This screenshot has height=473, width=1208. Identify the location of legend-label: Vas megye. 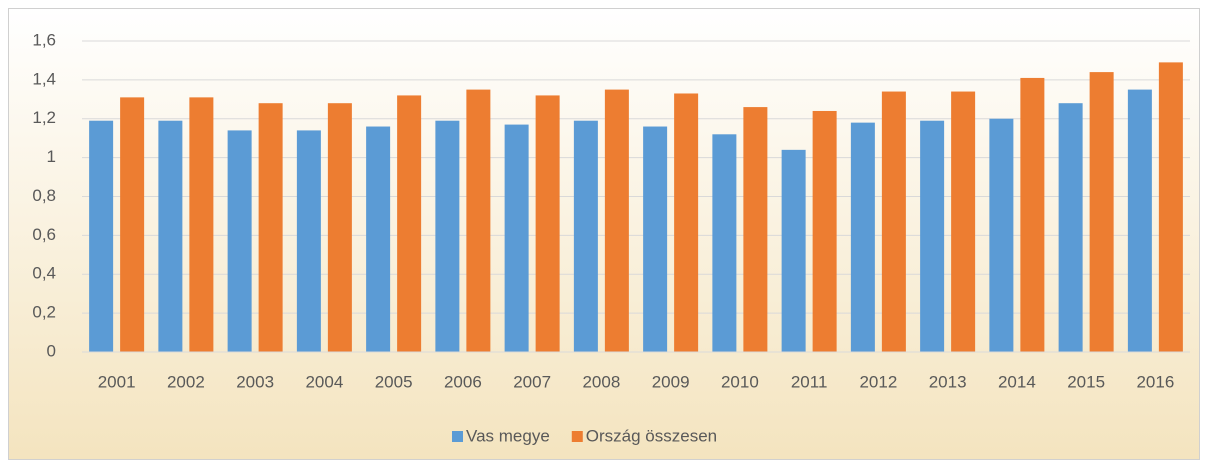
(508, 435).